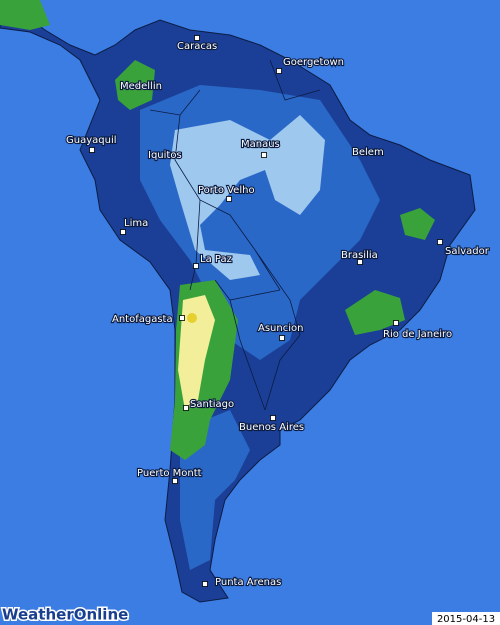  Describe the element at coordinates (165, 155) in the screenshot. I see `city-label: Iquitos` at that location.